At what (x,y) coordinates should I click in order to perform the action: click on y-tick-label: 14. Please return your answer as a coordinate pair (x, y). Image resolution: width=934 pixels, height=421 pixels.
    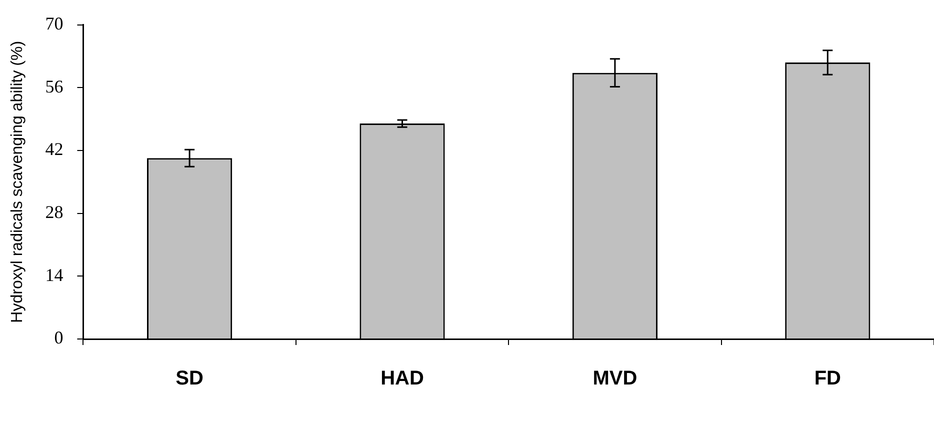
    Looking at the image, I should click on (54, 274).